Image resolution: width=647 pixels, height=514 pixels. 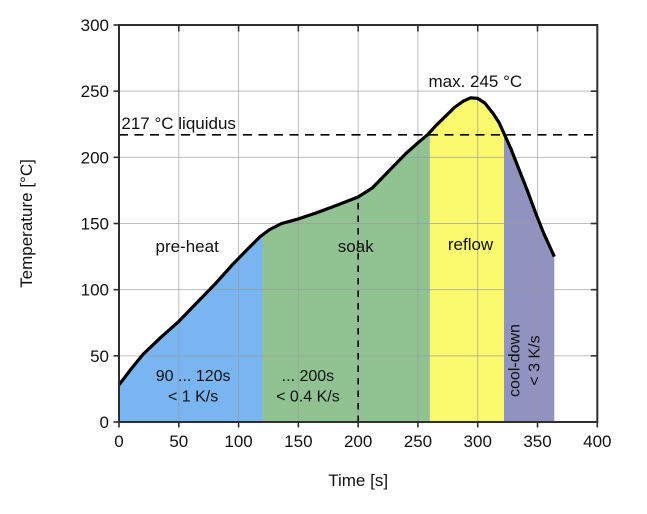 What do you see at coordinates (95, 224) in the screenshot?
I see `y-tick-label: 150` at bounding box center [95, 224].